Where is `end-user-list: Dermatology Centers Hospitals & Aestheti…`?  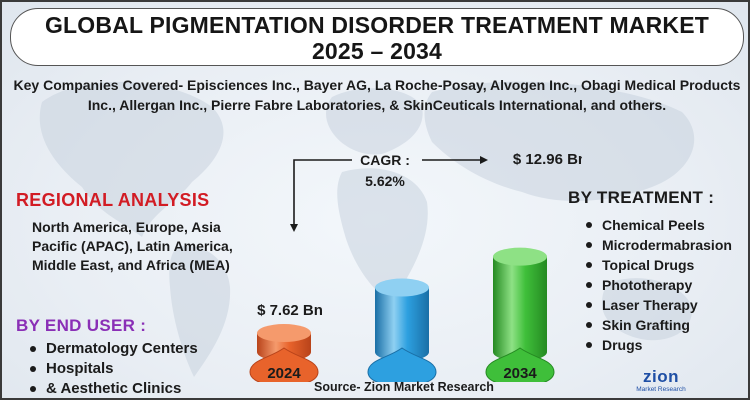
end-user-list: Dermatology Centers Hospitals & Aestheti… is located at coordinates (113, 368).